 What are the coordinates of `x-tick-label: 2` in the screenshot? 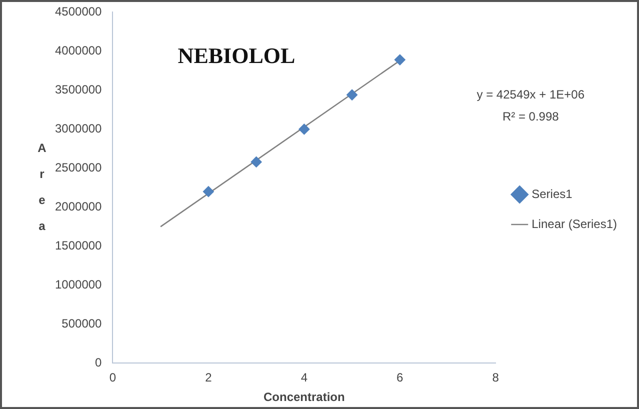 It's located at (208, 377).